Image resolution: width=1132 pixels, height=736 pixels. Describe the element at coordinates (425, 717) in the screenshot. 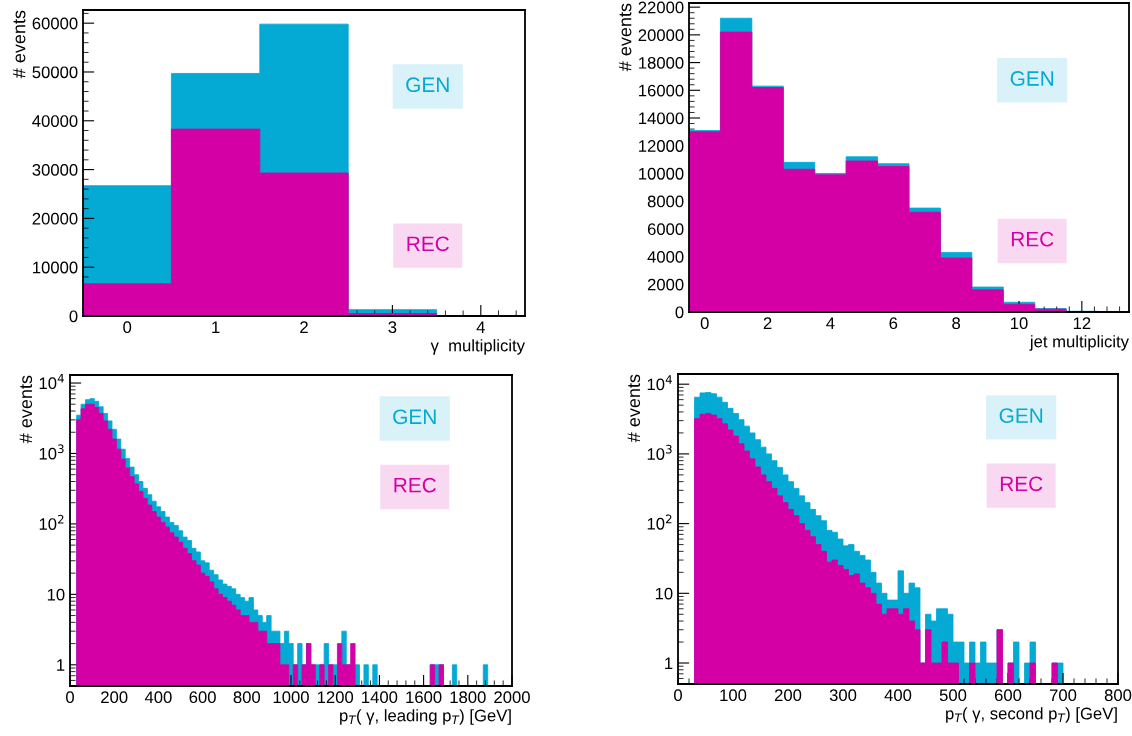

I see `x-axis-title: p$_{T}$( γ, leading p$_{T}$) [GeV]` at that location.